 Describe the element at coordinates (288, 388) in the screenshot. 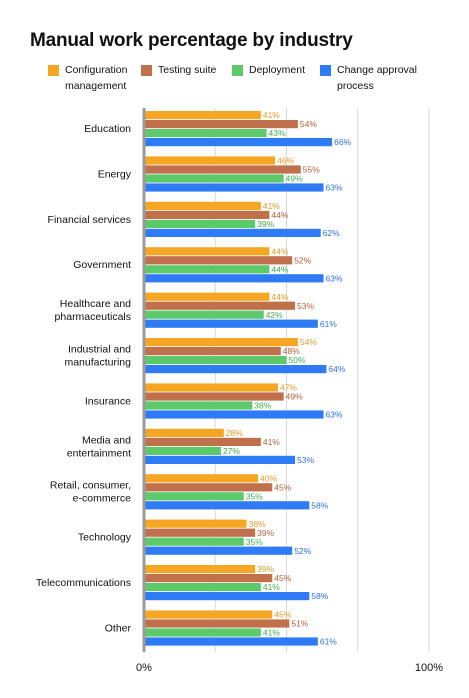

I see `data-label: 47%` at that location.